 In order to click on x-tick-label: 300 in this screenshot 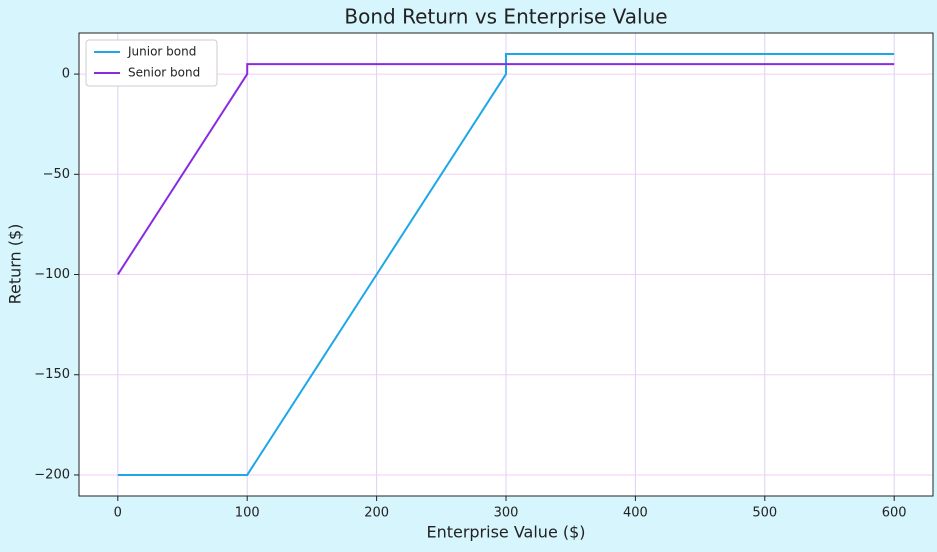, I will do `click(506, 513)`.